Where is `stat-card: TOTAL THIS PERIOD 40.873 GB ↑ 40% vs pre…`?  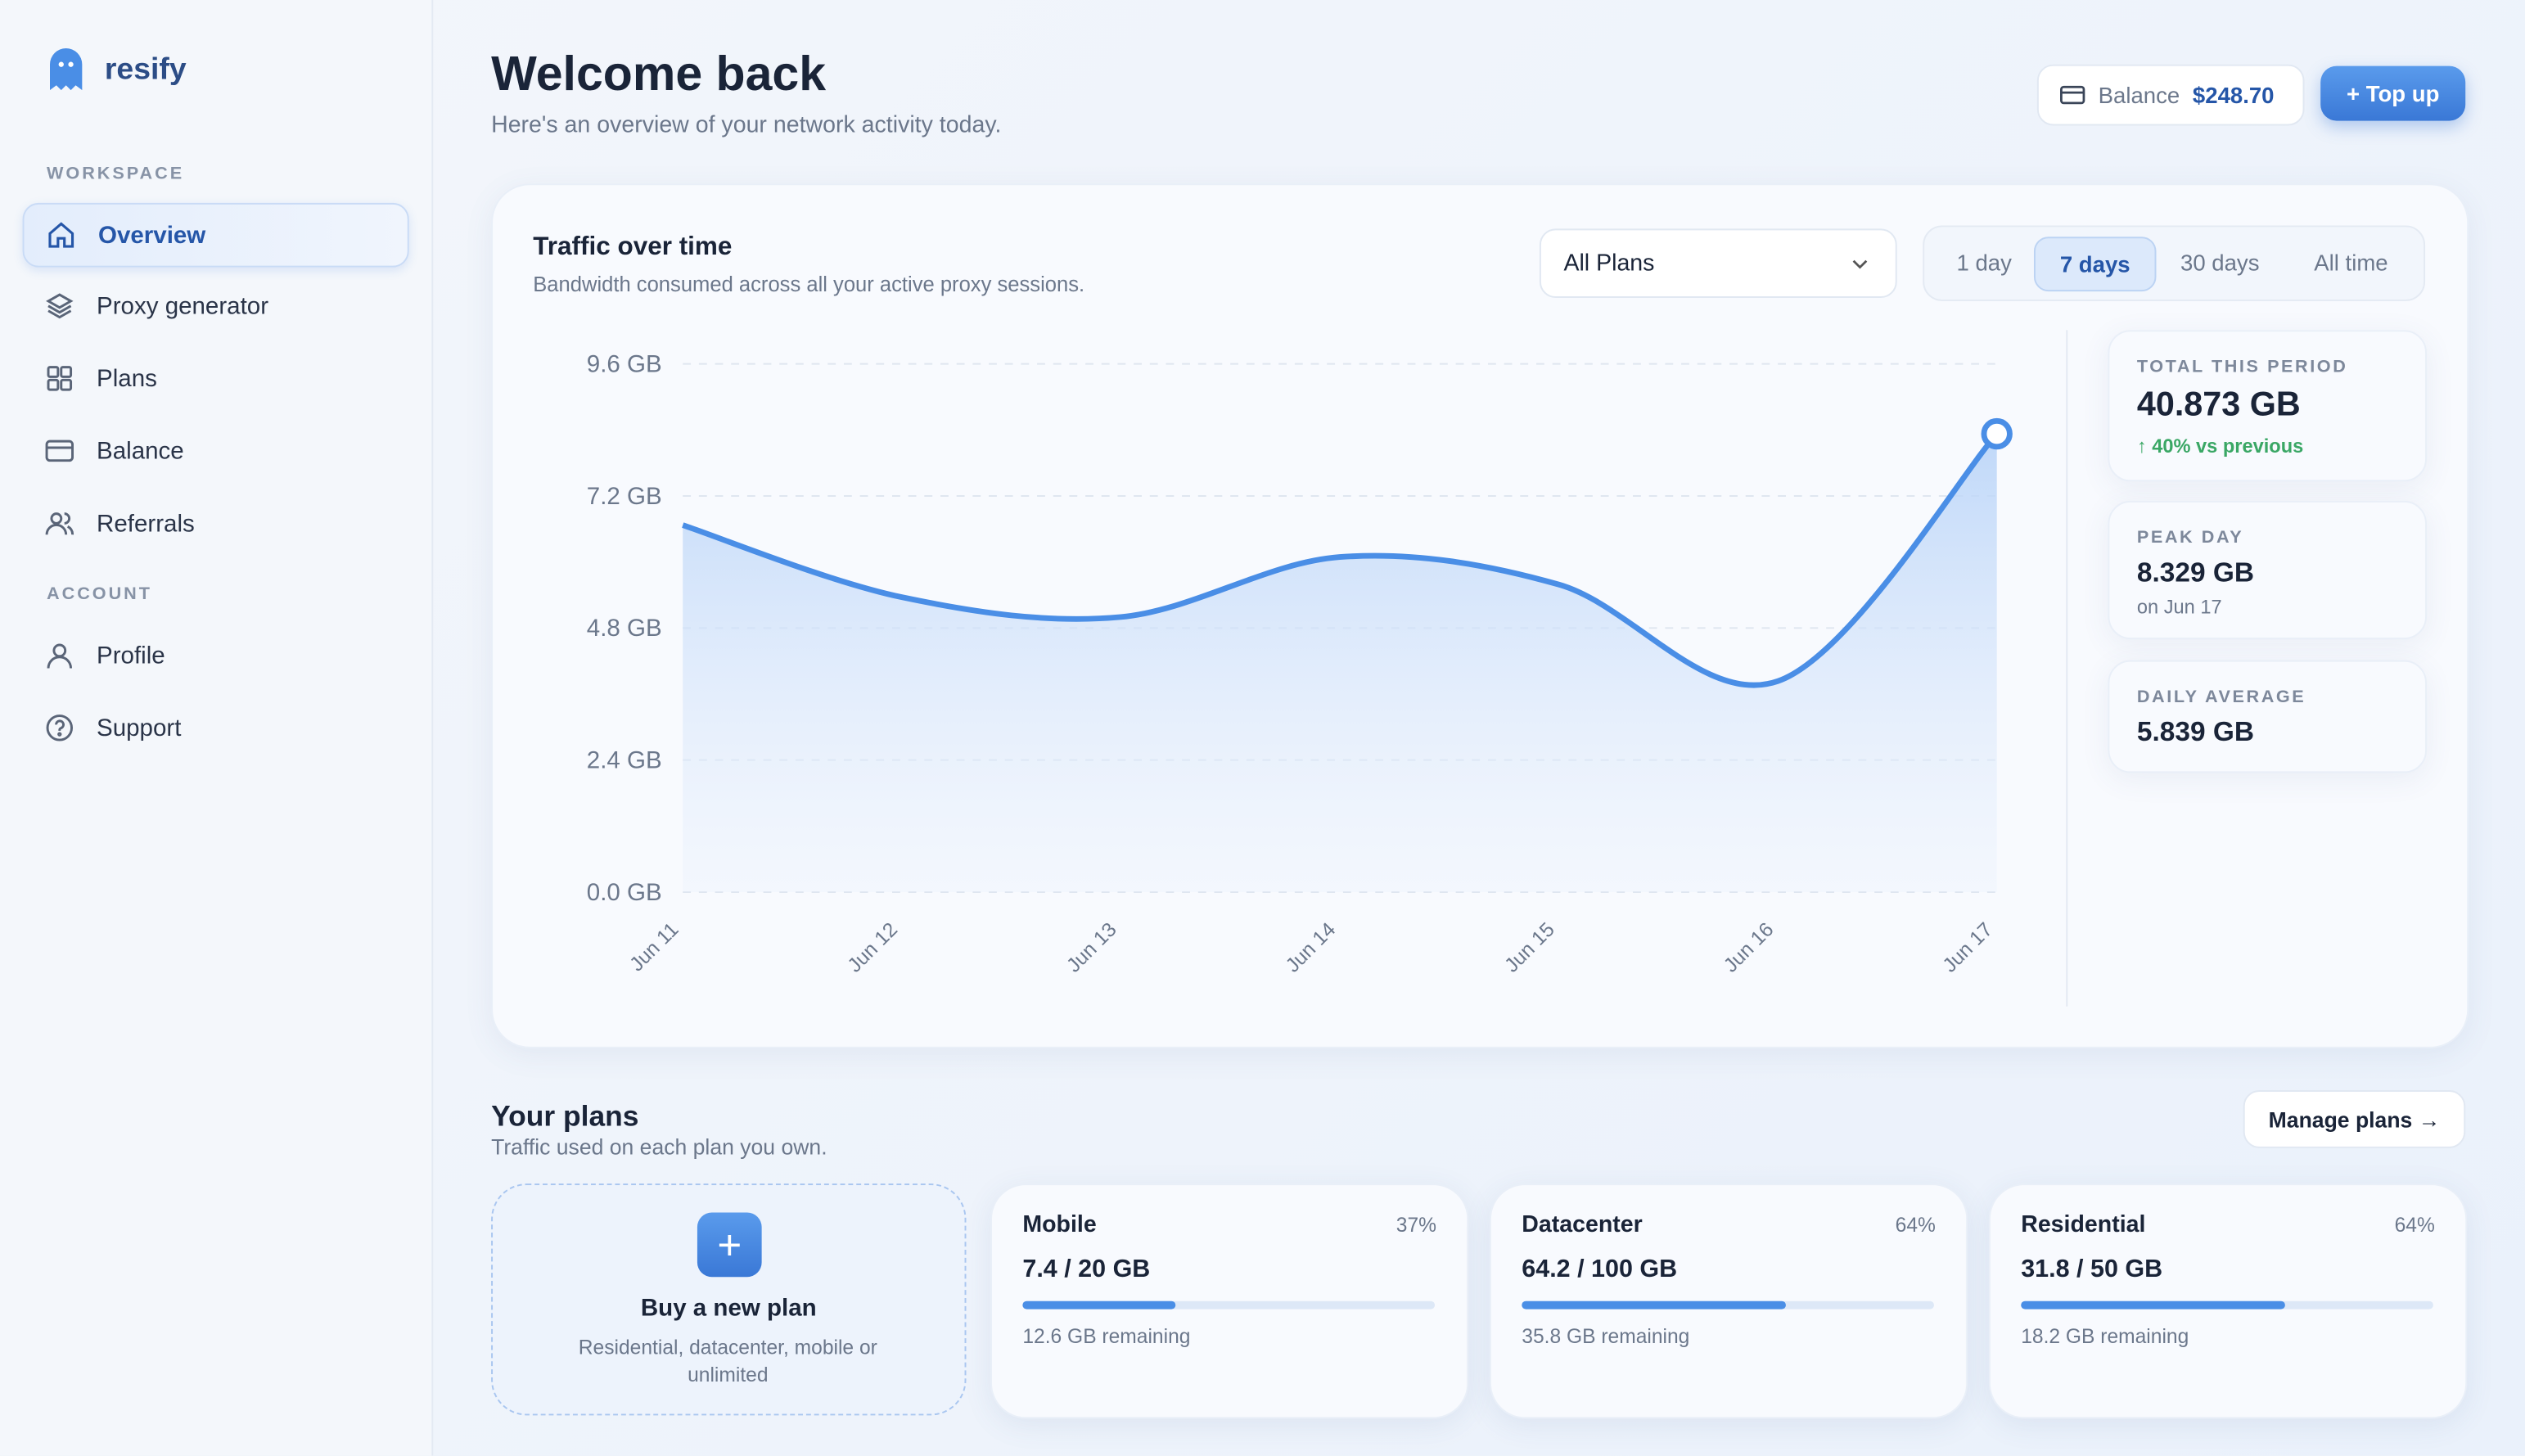
stat-card: TOTAL THIS PERIOD 40.873 GB ↑ 40% vs pre… is located at coordinates (2268, 406).